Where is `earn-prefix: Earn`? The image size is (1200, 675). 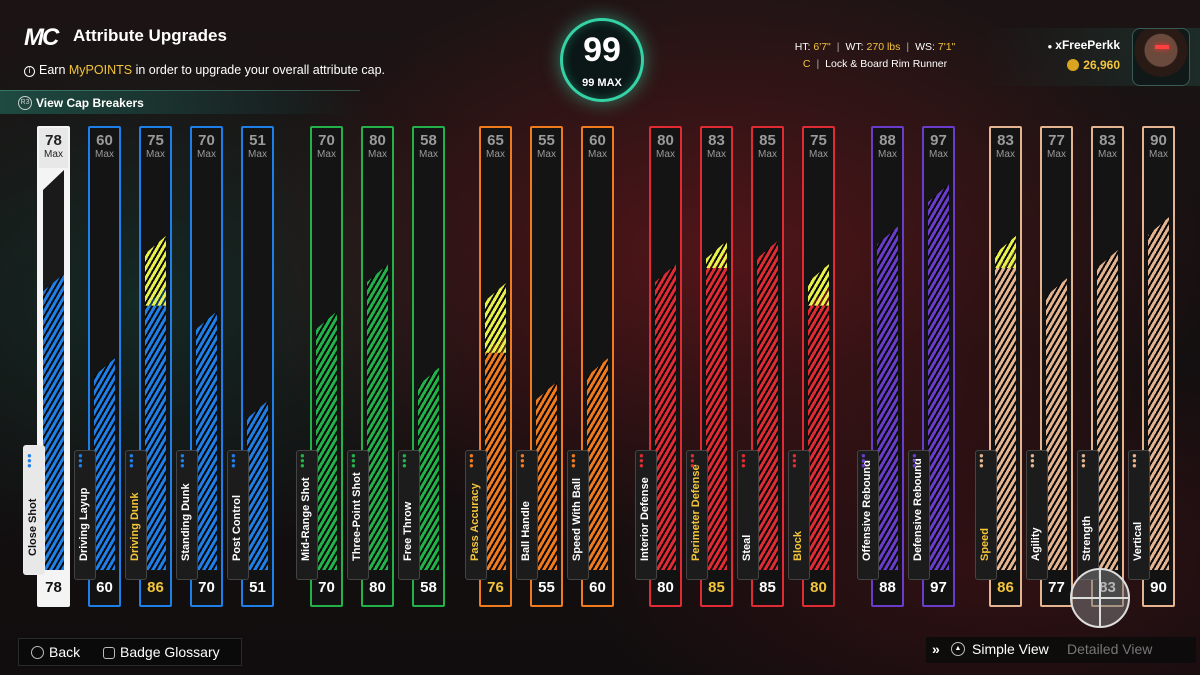
earn-prefix: Earn is located at coordinates (54, 70).